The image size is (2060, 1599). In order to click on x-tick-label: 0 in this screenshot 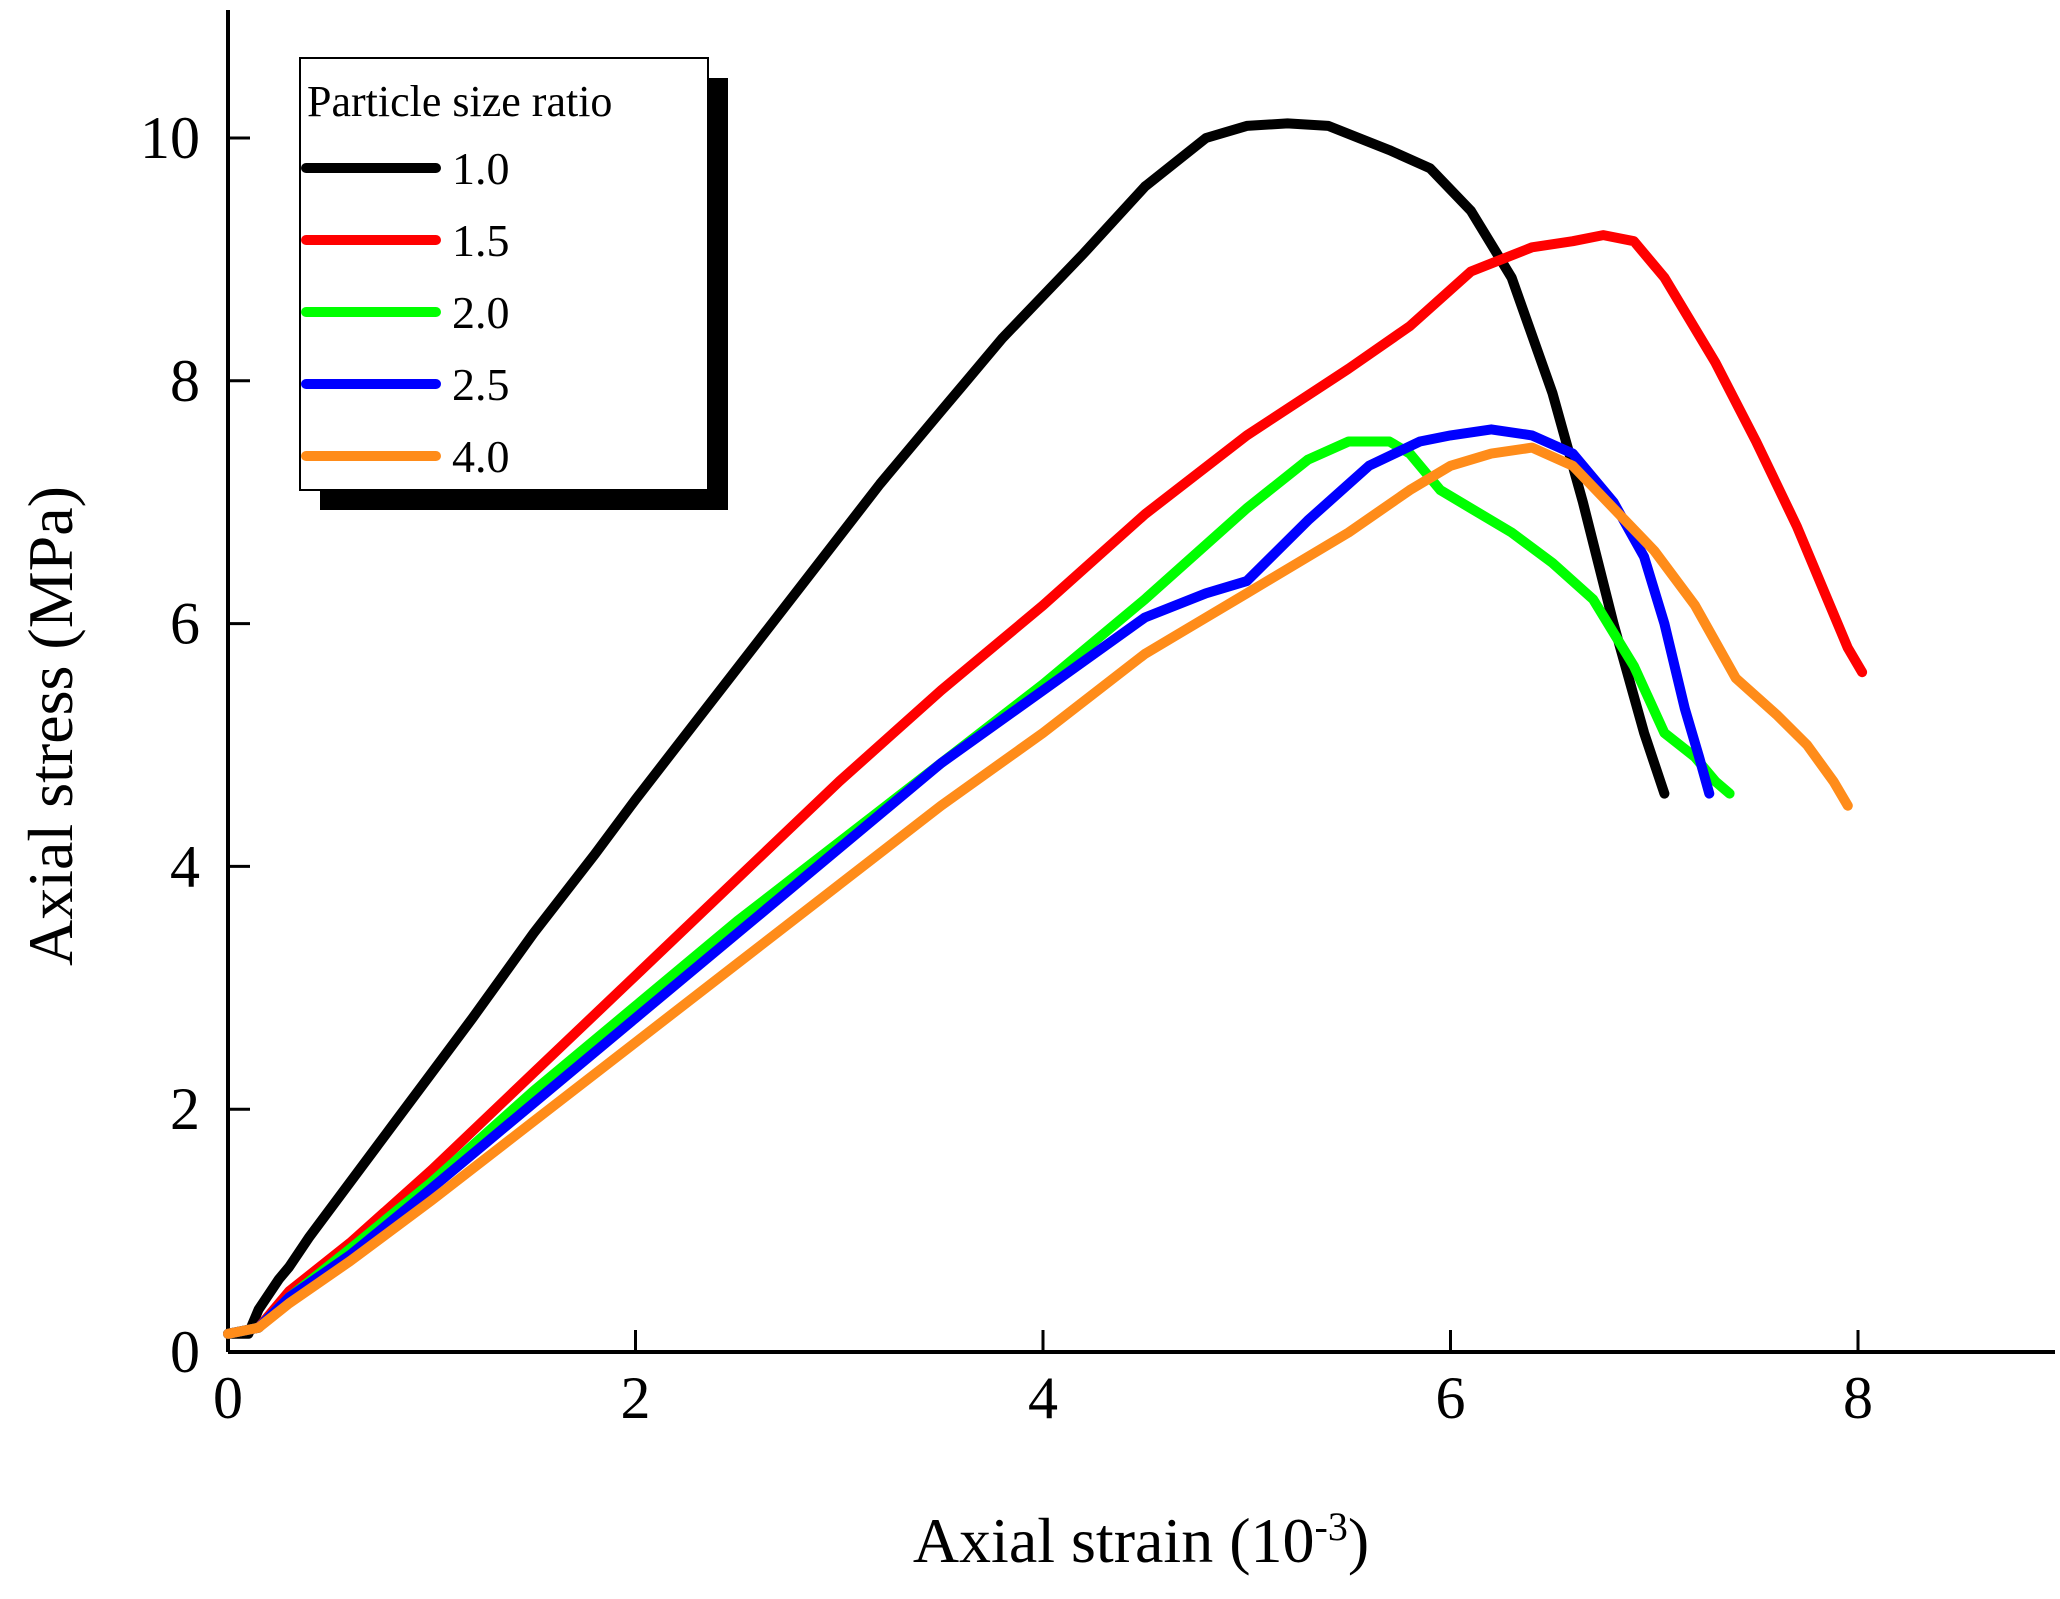, I will do `click(228, 1398)`.